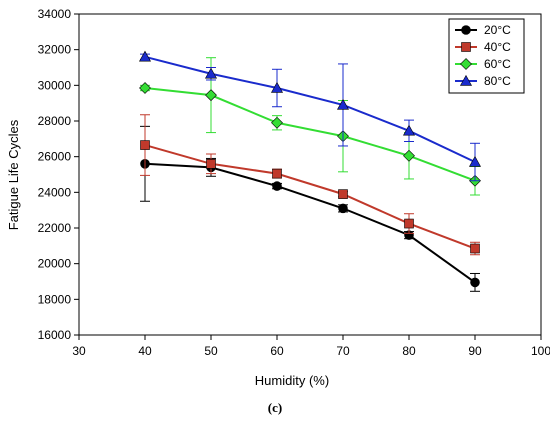  I want to click on y-tick-label: 18000, so click(55, 299).